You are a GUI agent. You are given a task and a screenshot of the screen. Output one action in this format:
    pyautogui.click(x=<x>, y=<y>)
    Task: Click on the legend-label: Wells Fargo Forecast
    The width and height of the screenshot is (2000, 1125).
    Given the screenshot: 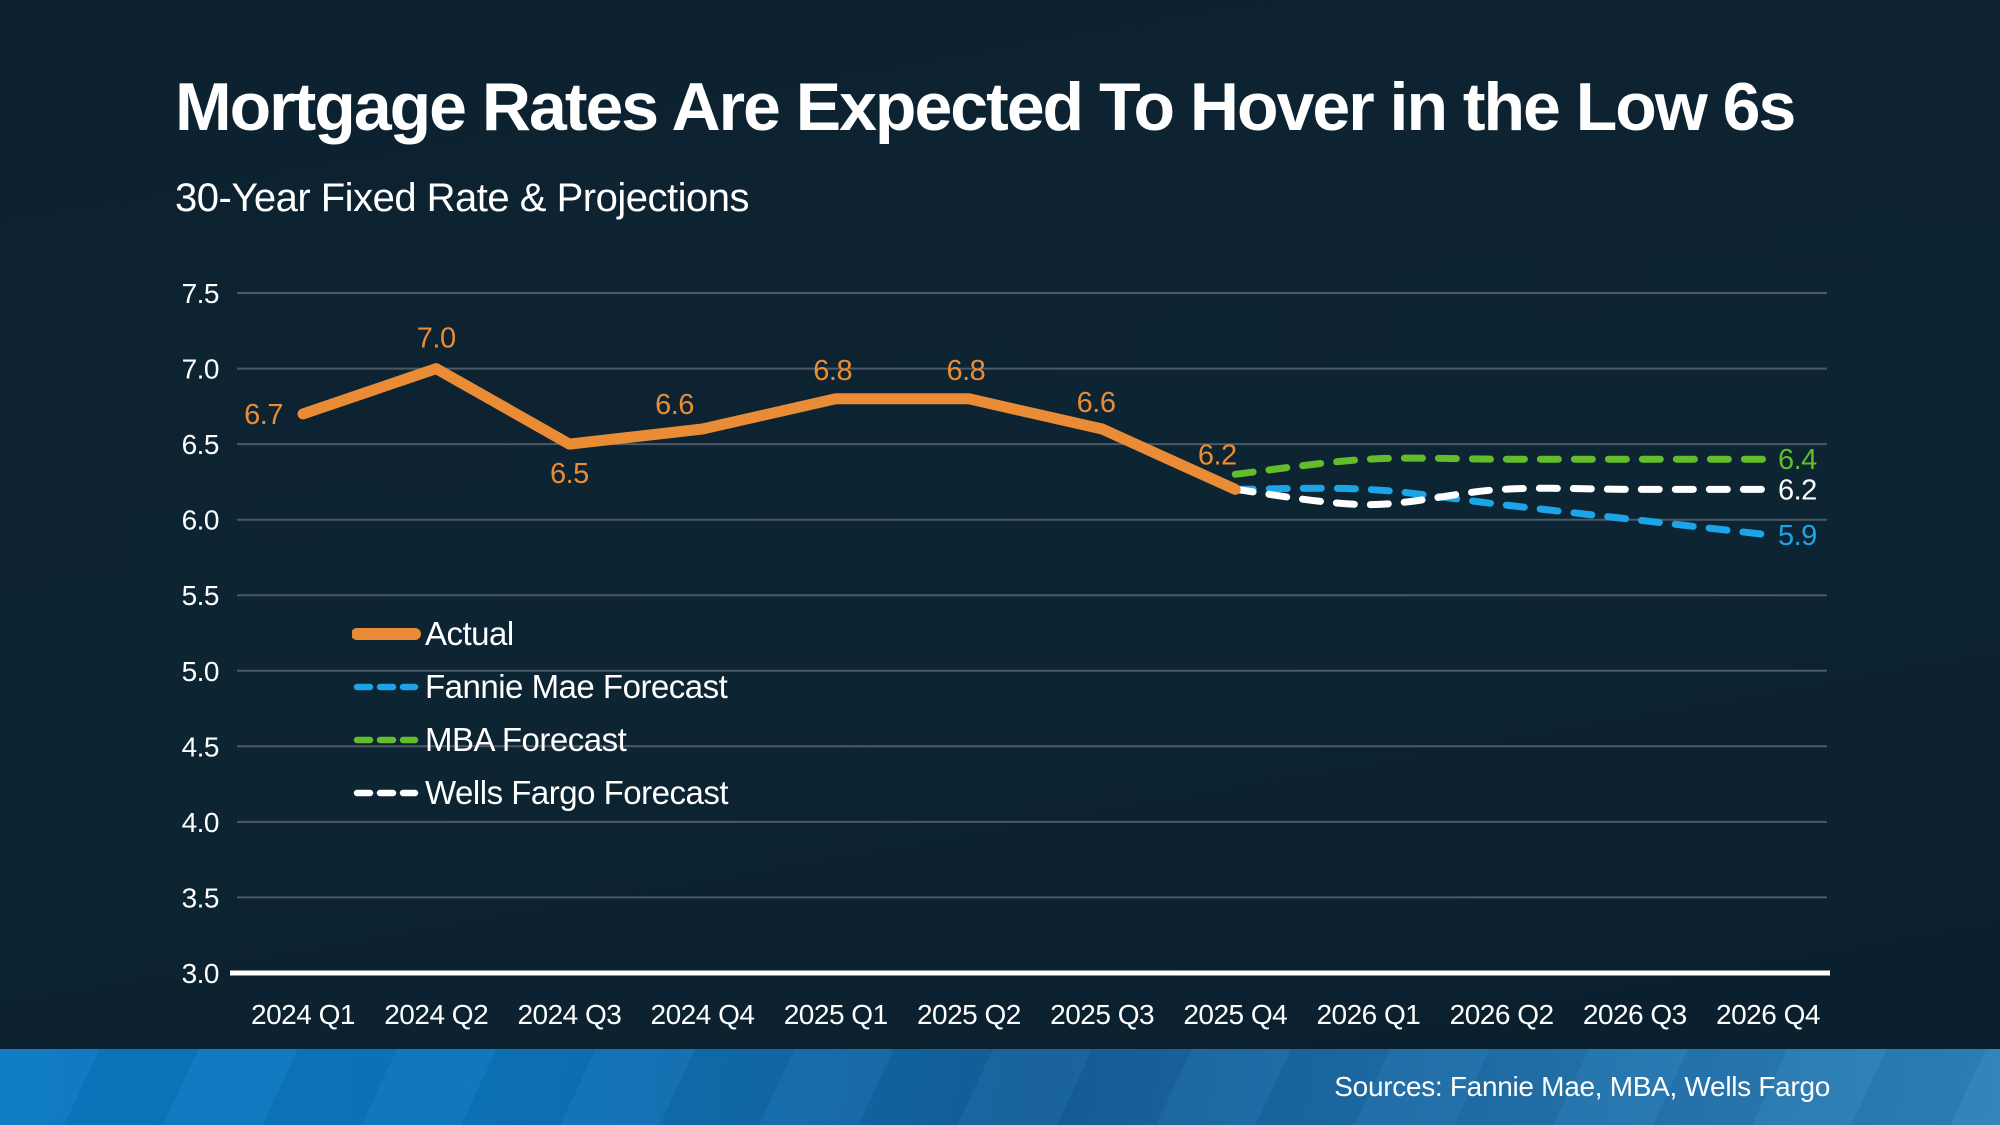 What is the action you would take?
    pyautogui.click(x=576, y=792)
    